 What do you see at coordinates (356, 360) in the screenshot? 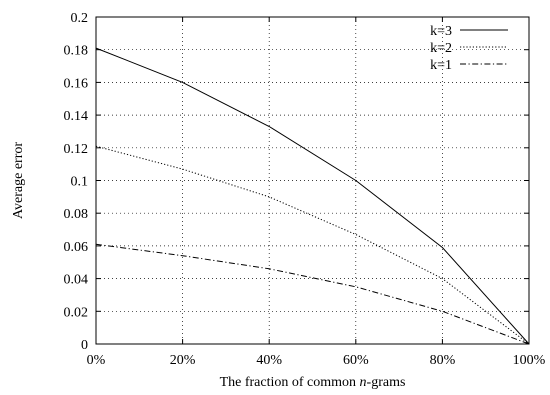
I see `x-tick-label: 60%` at bounding box center [356, 360].